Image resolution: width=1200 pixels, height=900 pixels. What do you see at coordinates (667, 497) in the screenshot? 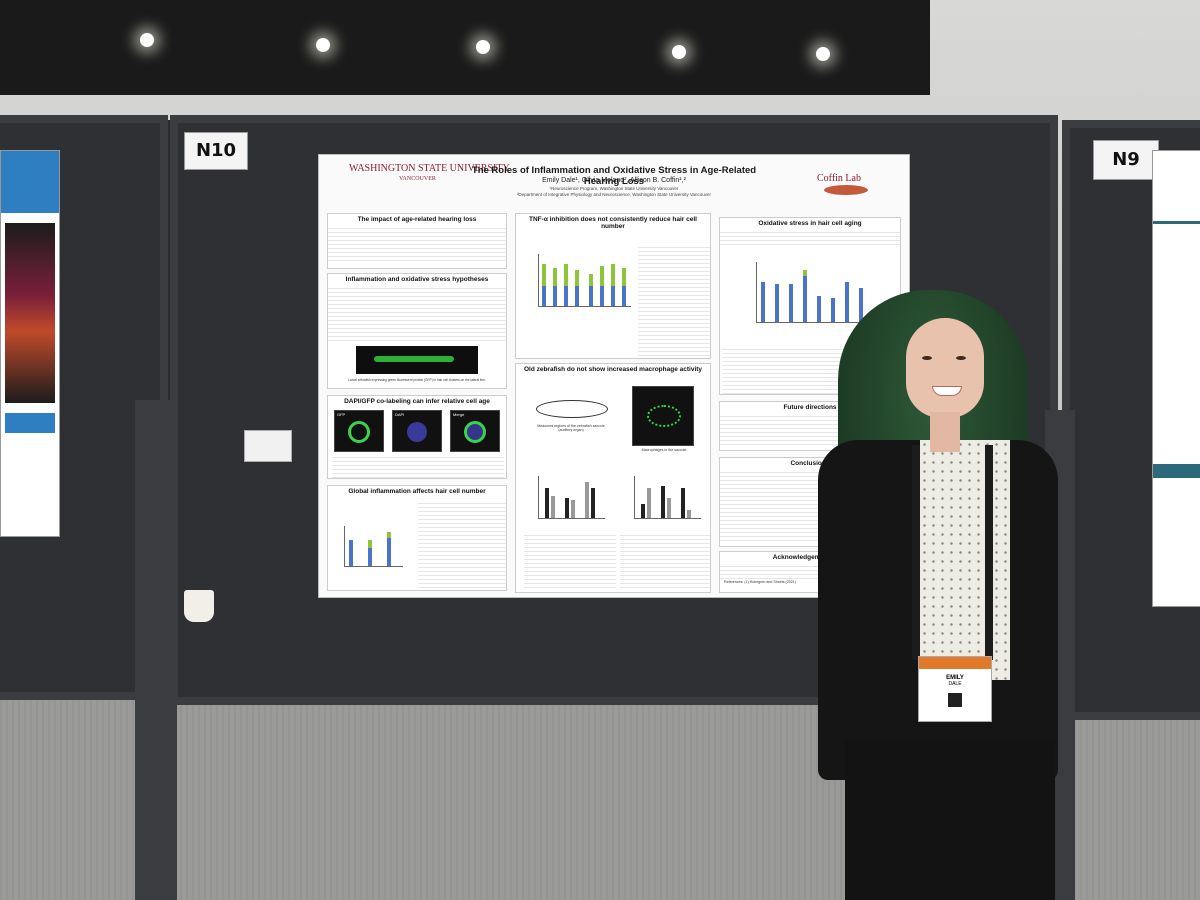
I see `bar-chart-macrophage` at bounding box center [667, 497].